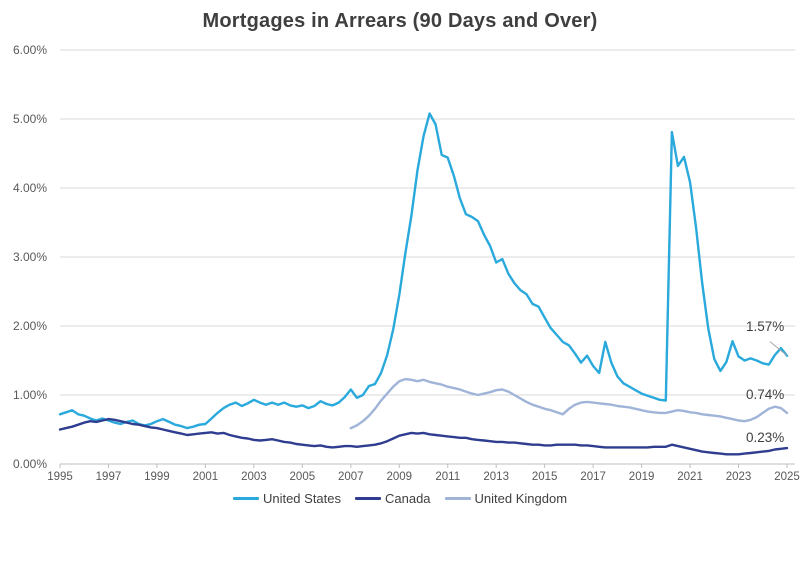 The width and height of the screenshot is (800, 580). What do you see at coordinates (423, 436) in the screenshot?
I see `series-line-canada` at bounding box center [423, 436].